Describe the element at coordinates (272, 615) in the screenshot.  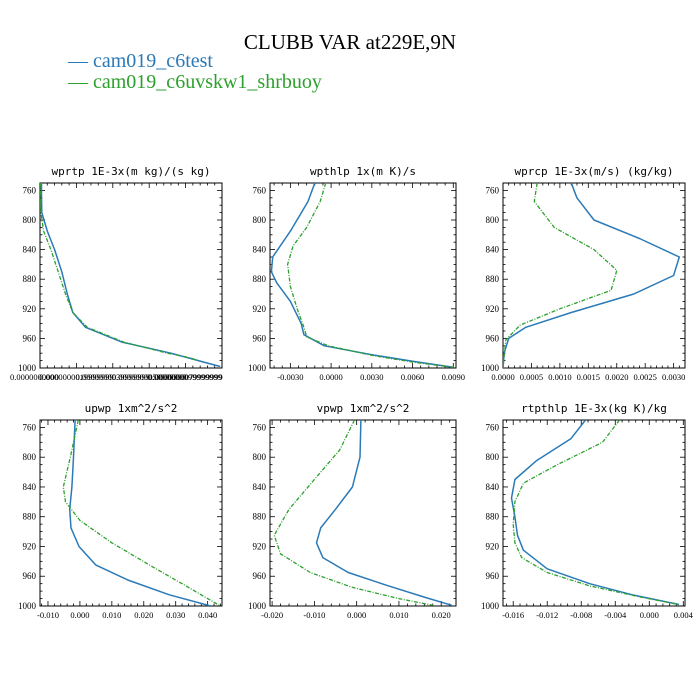
I see `x-tick-label: -0.020` at that location.